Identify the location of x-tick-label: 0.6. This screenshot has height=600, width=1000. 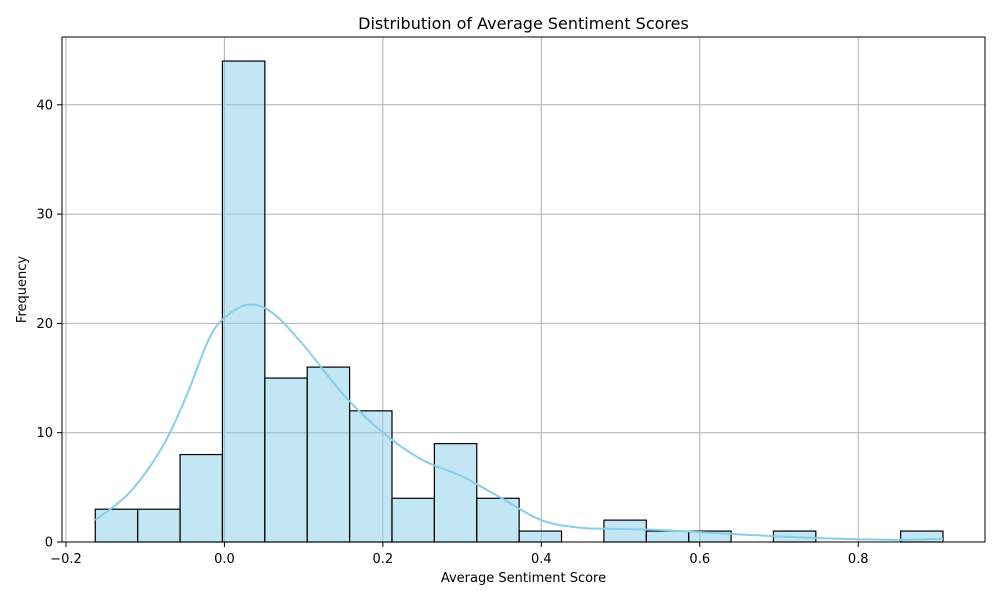
(699, 559).